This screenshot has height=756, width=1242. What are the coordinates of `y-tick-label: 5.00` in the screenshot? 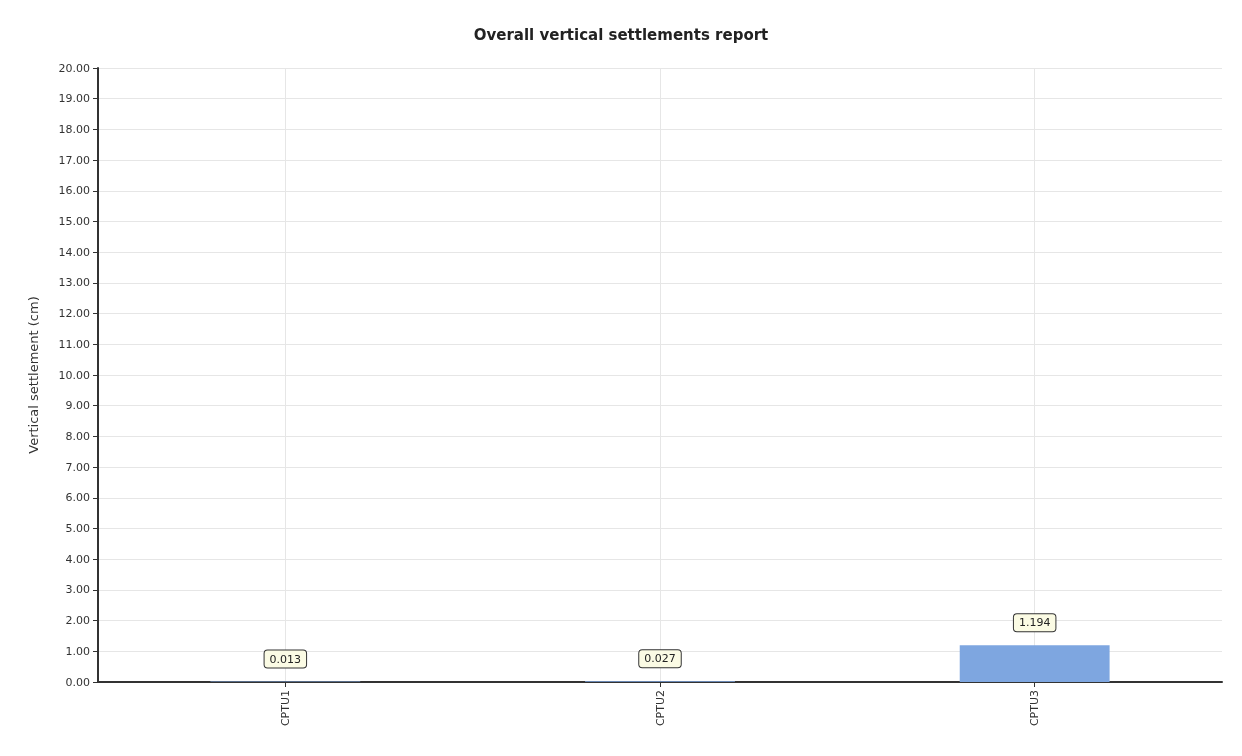 It's located at (77, 528).